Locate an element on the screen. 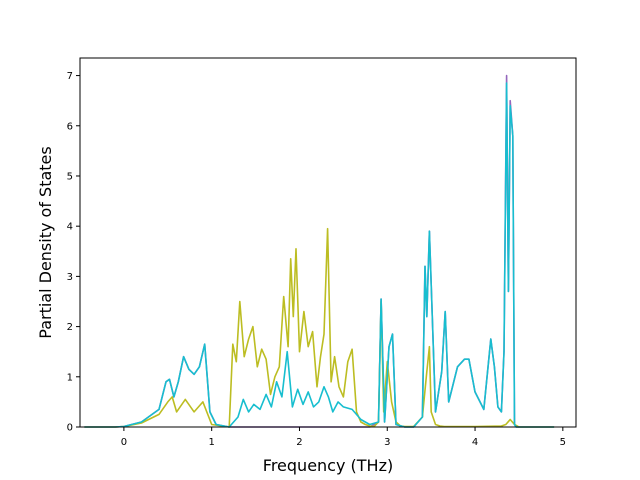  y-tick-label: 6 is located at coordinates (70, 126).